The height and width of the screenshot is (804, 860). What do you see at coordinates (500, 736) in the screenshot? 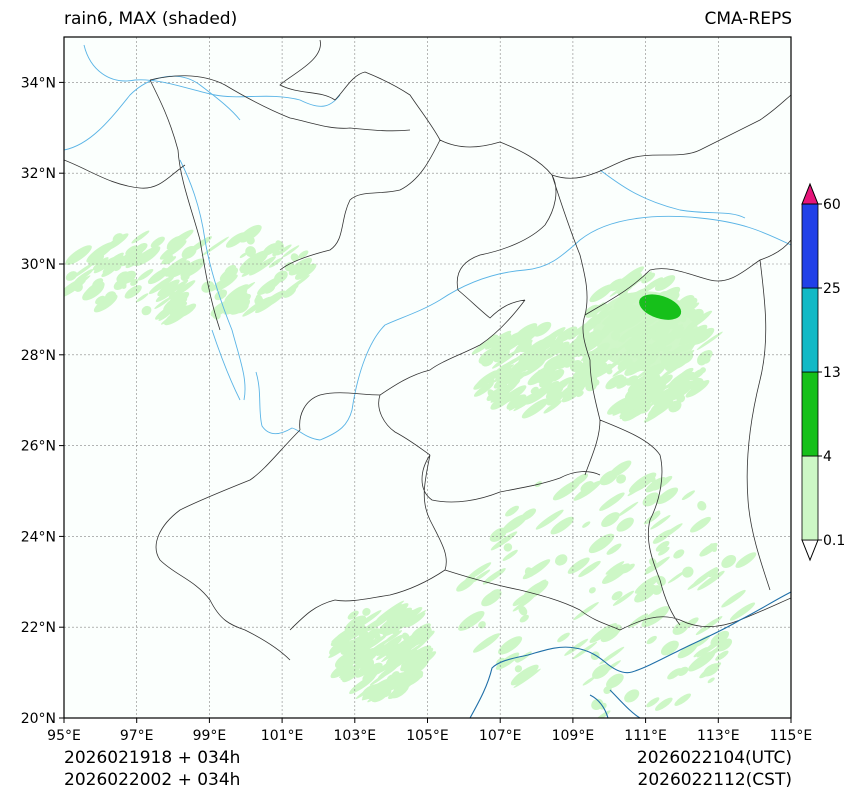
I see `x-tick-label: 107°E` at bounding box center [500, 736].